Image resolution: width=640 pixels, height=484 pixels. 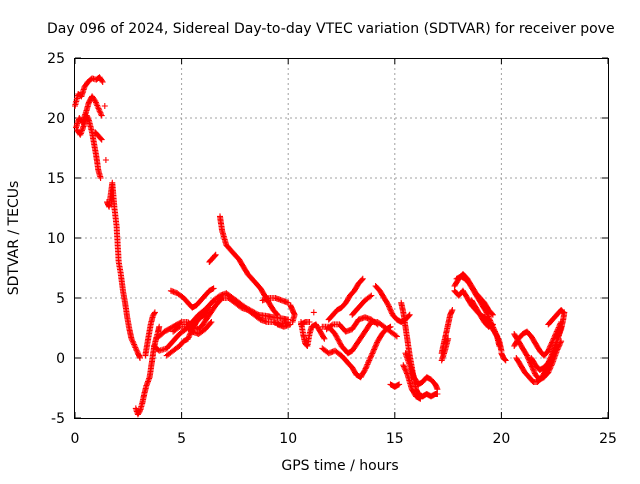 What do you see at coordinates (288, 439) in the screenshot?
I see `x-tick-label: 10` at bounding box center [288, 439].